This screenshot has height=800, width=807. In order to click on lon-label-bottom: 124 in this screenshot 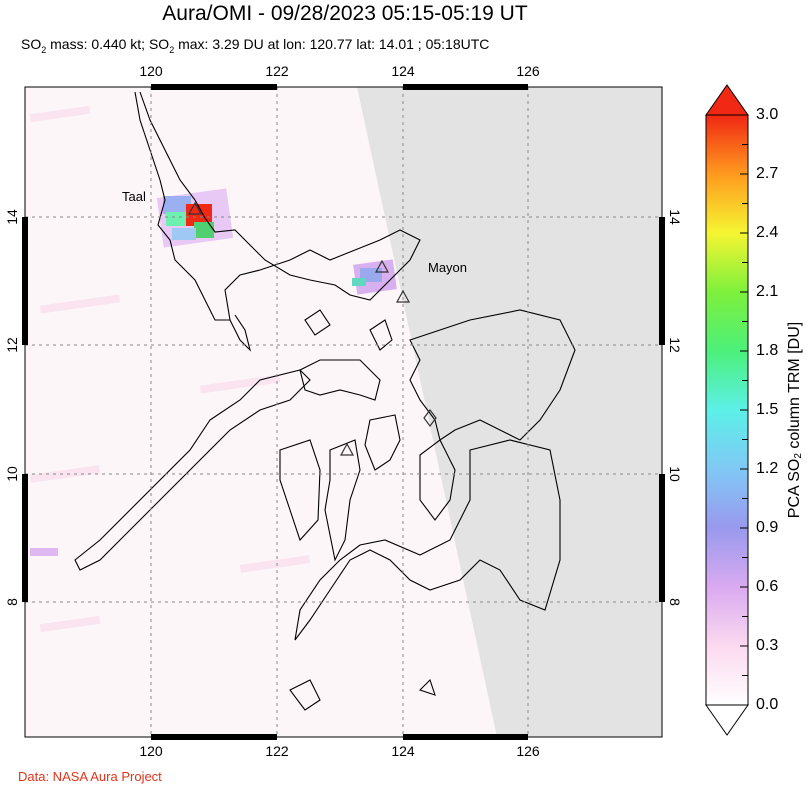, I will do `click(403, 751)`.